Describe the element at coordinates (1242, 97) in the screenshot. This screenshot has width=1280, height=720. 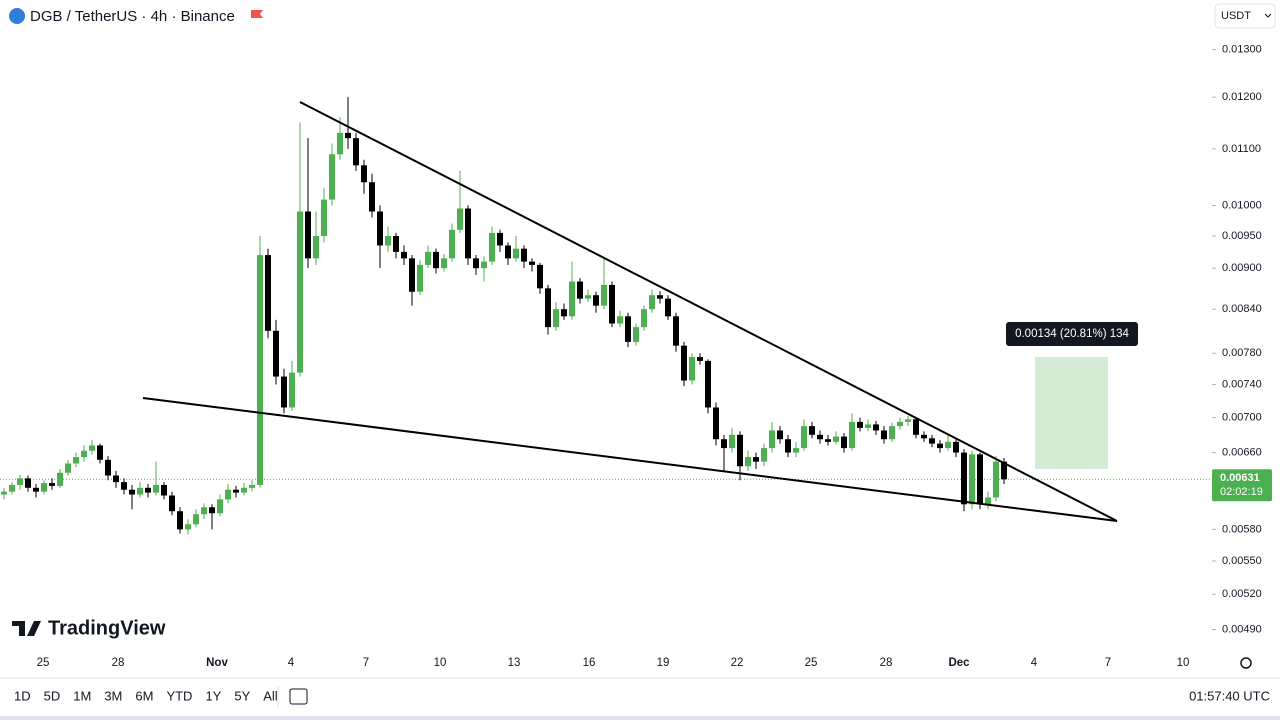
I see `y-tick-label: 0.01200` at that location.